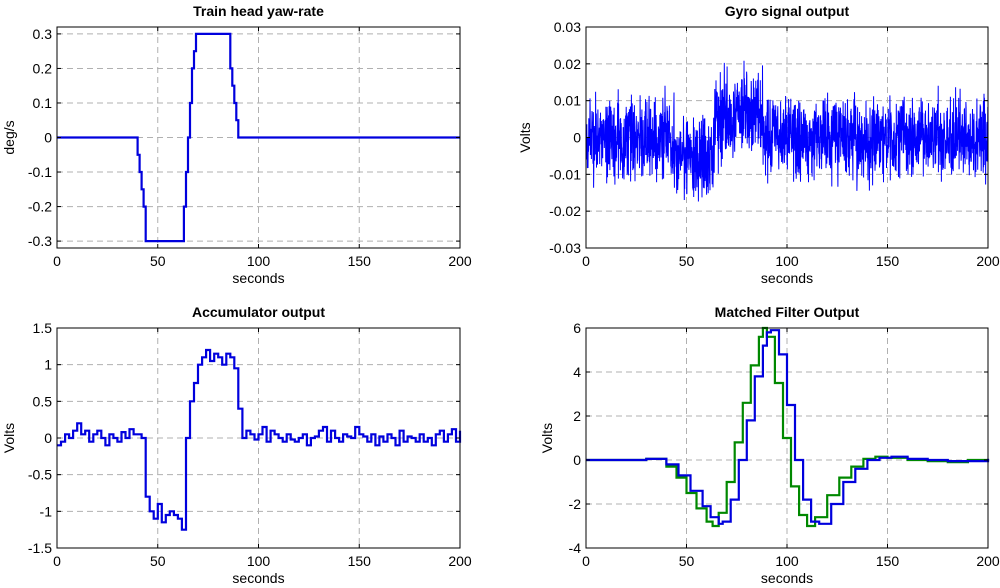 This screenshot has width=1000, height=588. Describe the element at coordinates (40, 241) in the screenshot. I see `y-tick-label: -0.3` at that location.